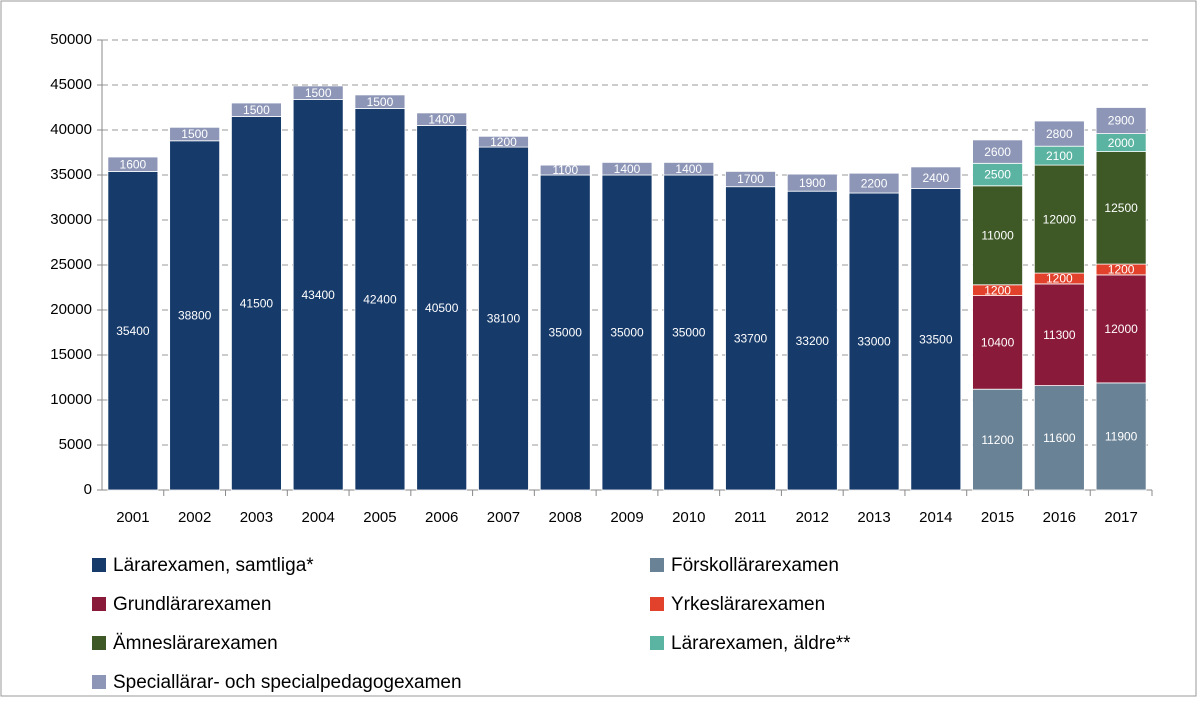 This screenshot has height=702, width=1197. Describe the element at coordinates (442, 308) in the screenshot. I see `value-label: 40500` at that location.